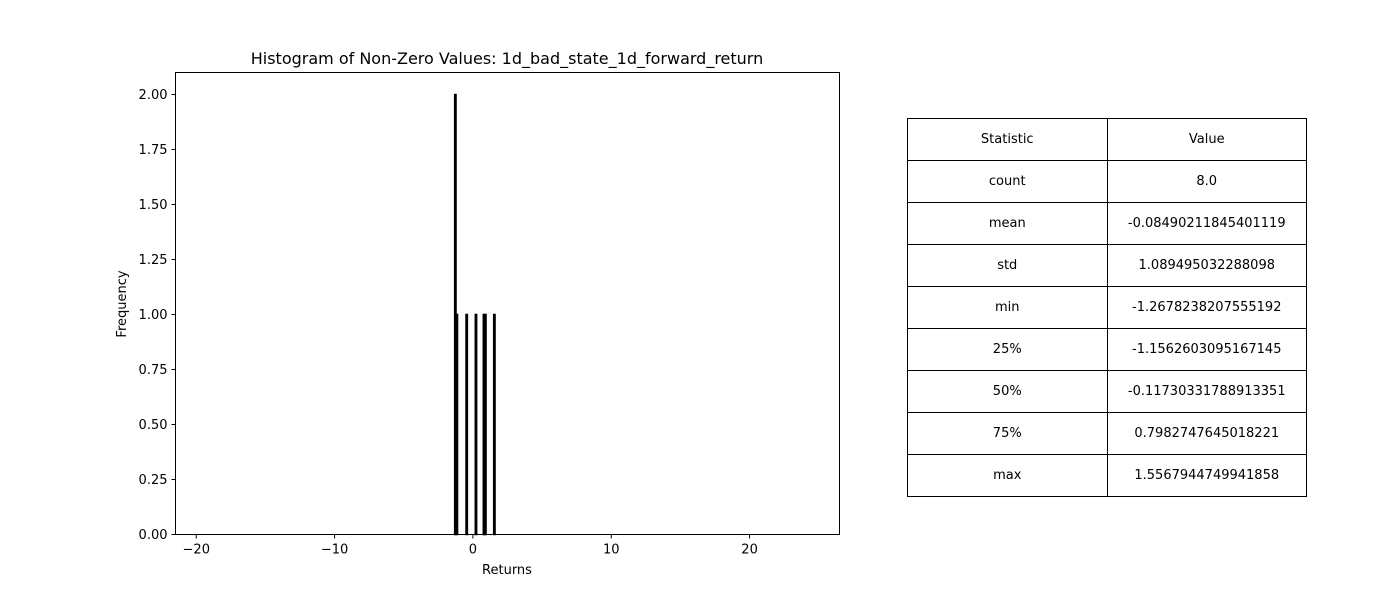  I want to click on table-header-cell: Statistic, so click(1007, 139).